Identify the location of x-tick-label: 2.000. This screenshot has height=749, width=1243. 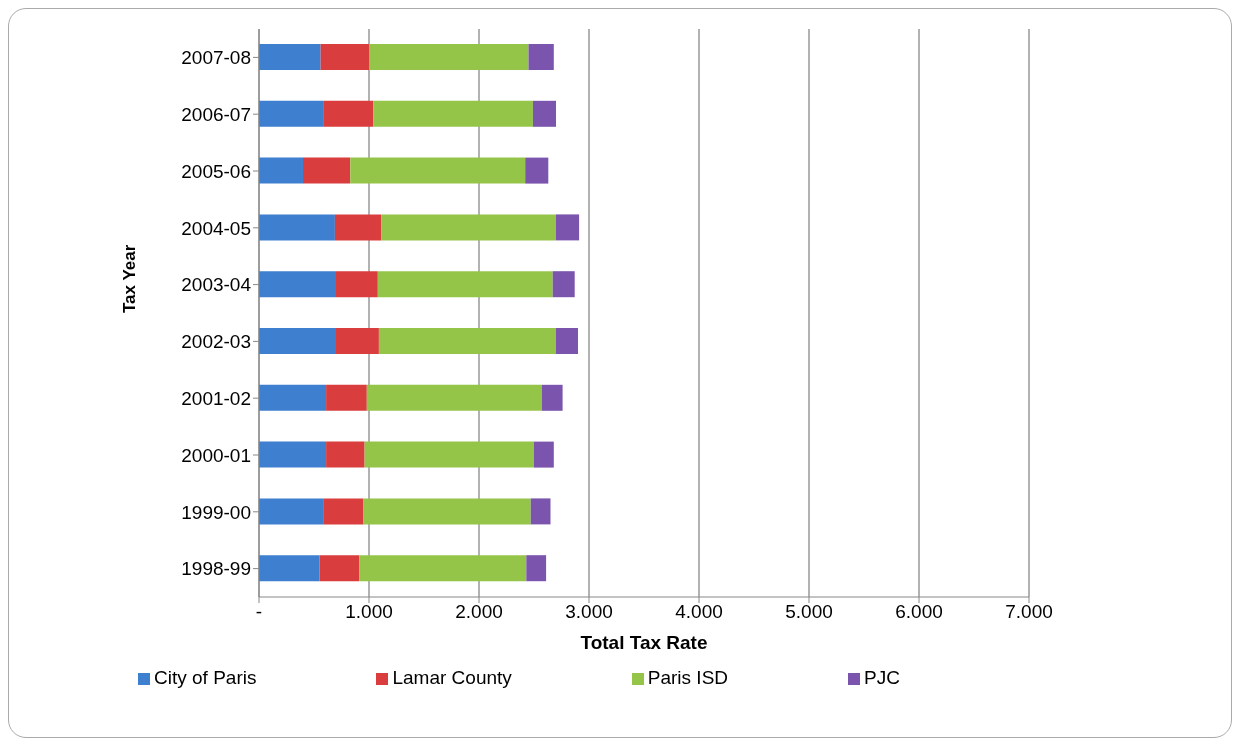
(479, 612).